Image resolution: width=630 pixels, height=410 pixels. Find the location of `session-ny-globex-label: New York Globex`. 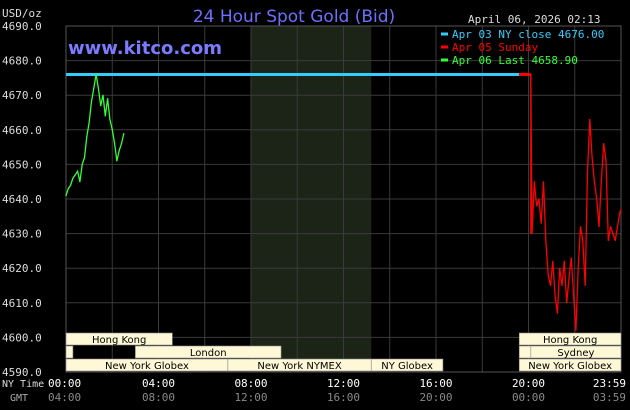

session-ny-globex-label: New York Globex is located at coordinates (147, 366).